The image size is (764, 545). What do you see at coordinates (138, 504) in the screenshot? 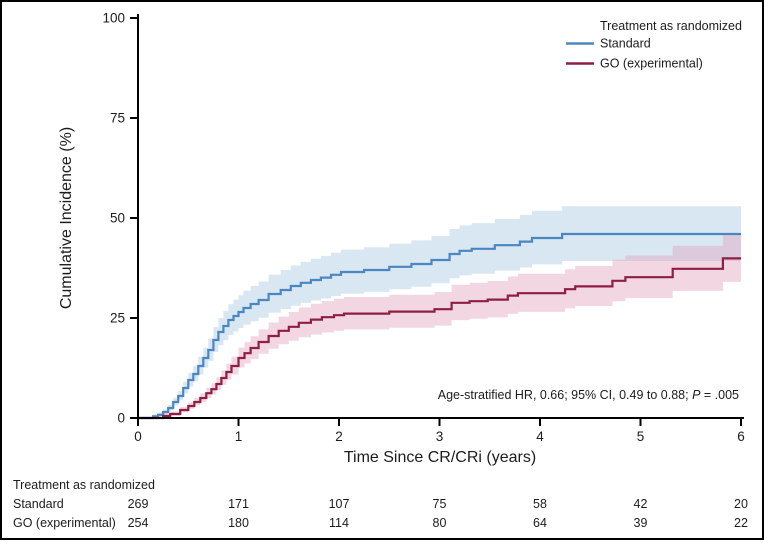
I see `risk-count: 269` at bounding box center [138, 504].